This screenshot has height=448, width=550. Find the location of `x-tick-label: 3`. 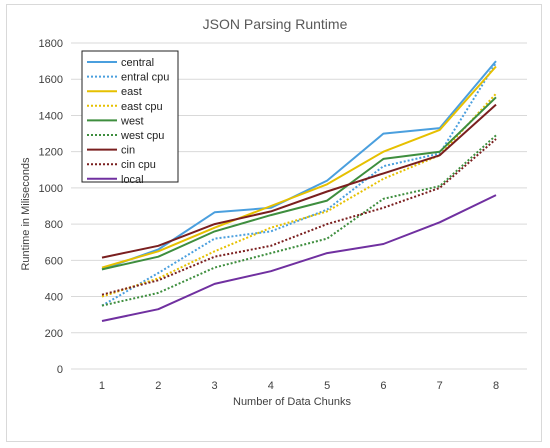

x-tick-label: 3 is located at coordinates (214, 386).